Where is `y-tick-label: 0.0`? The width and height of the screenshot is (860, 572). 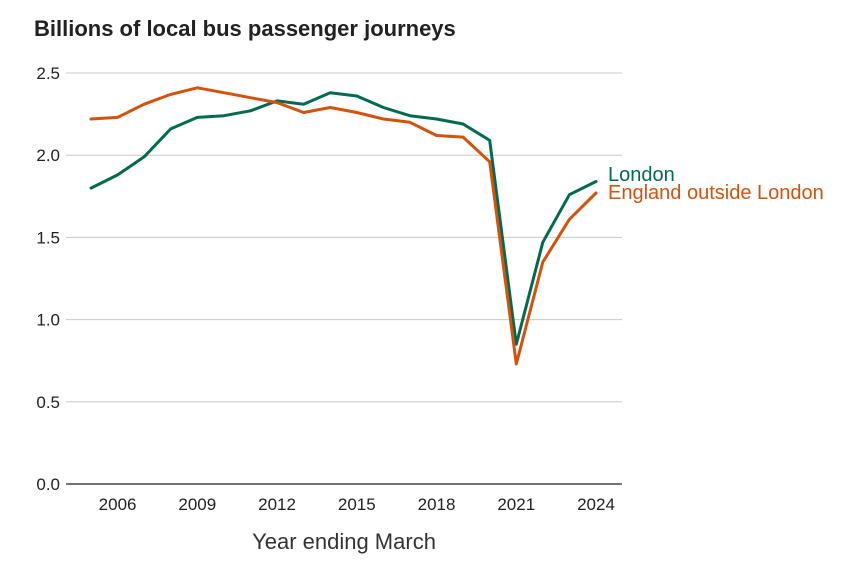 y-tick-label: 0.0 is located at coordinates (48, 484).